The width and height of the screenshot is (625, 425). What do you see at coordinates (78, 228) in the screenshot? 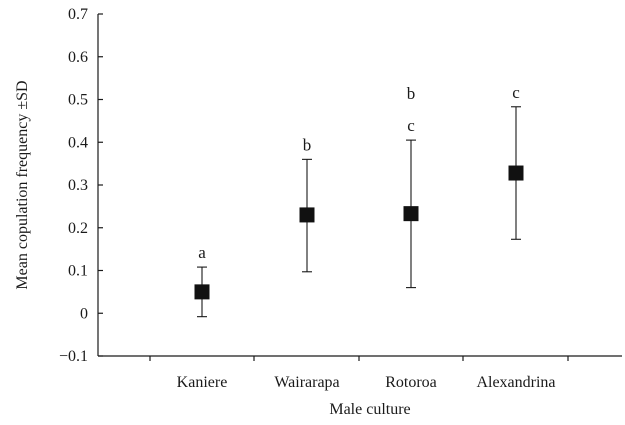
I see `y-tick-label: 0.2` at bounding box center [78, 228].